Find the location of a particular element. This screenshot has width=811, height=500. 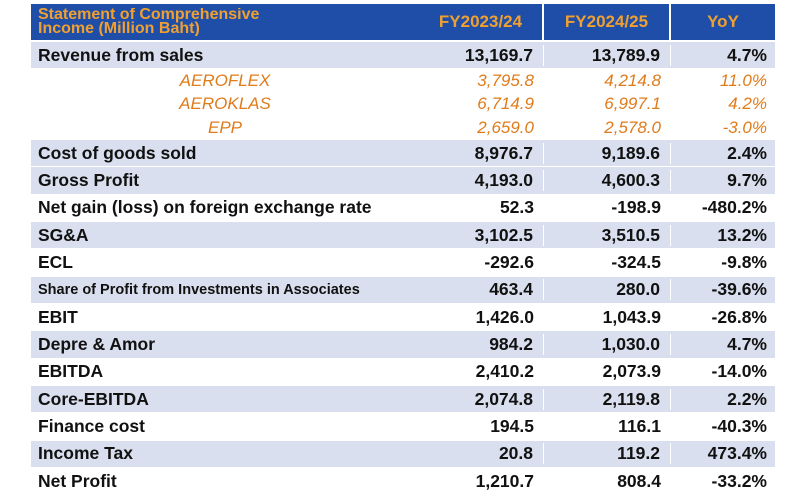

row-yoy: -9.8% is located at coordinates (744, 261).